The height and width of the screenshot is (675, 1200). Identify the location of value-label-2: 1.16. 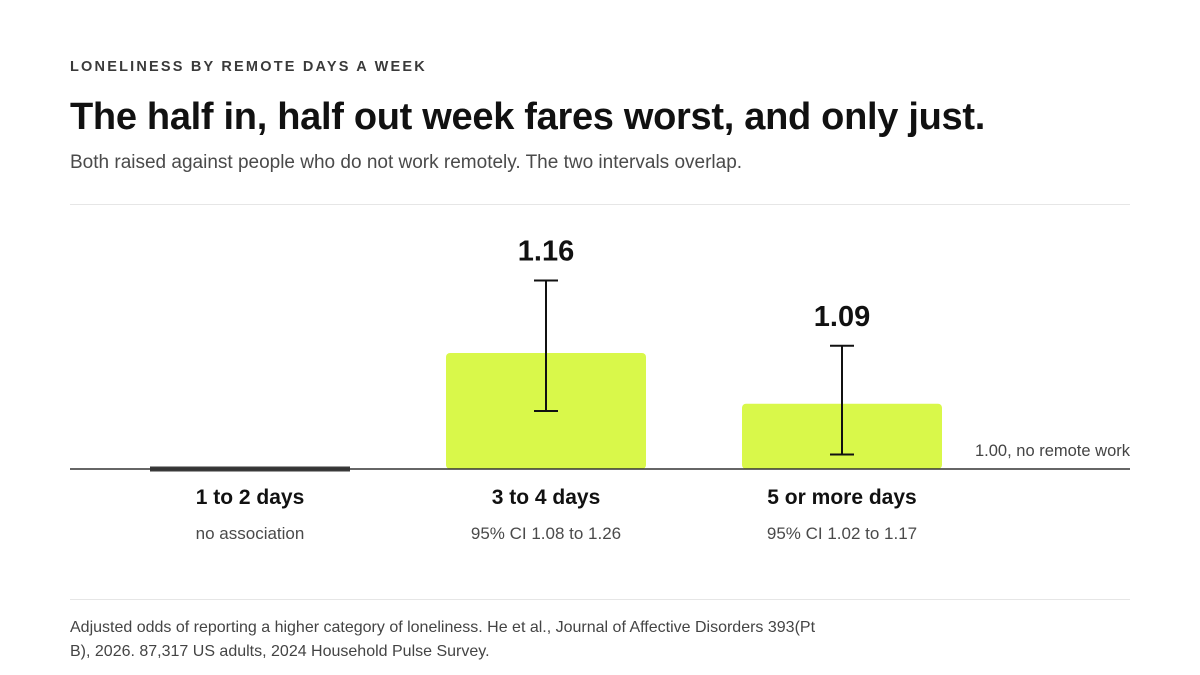
(546, 252).